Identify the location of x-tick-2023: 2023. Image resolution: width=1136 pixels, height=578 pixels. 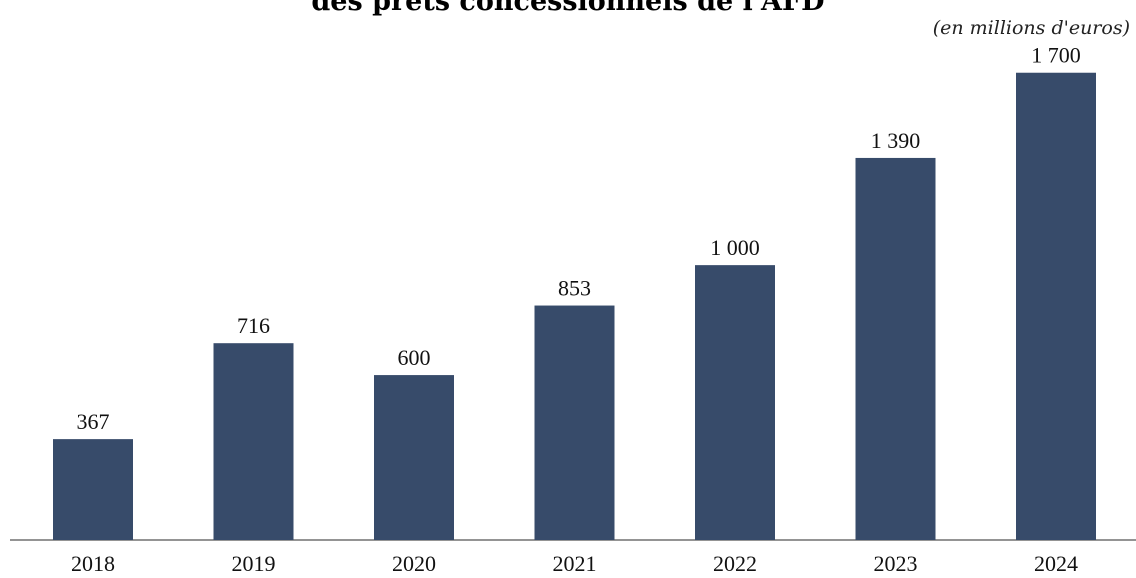
(896, 563).